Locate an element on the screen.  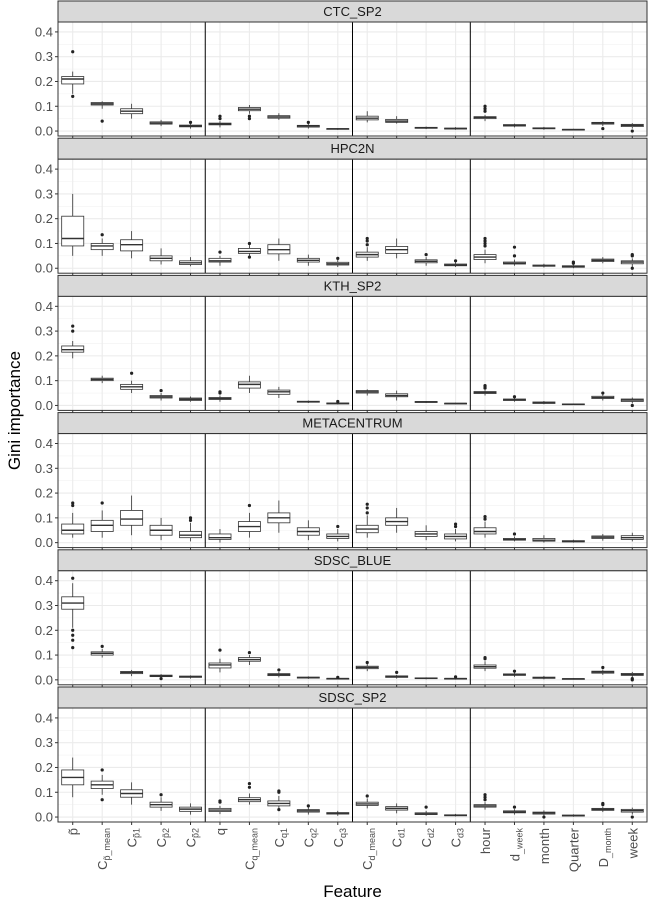
panel-sdsc-sp2: SDSC_SP2 0.0 0.1 0.2 0.3 0.4 is located at coordinates (341, 755).